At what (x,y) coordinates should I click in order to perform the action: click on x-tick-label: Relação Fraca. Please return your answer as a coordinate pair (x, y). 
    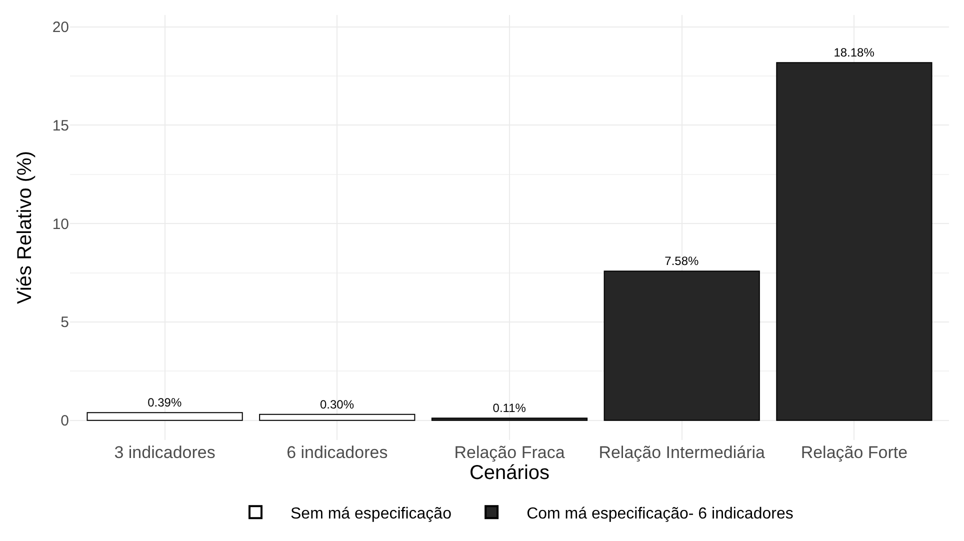
    Looking at the image, I should click on (510, 452).